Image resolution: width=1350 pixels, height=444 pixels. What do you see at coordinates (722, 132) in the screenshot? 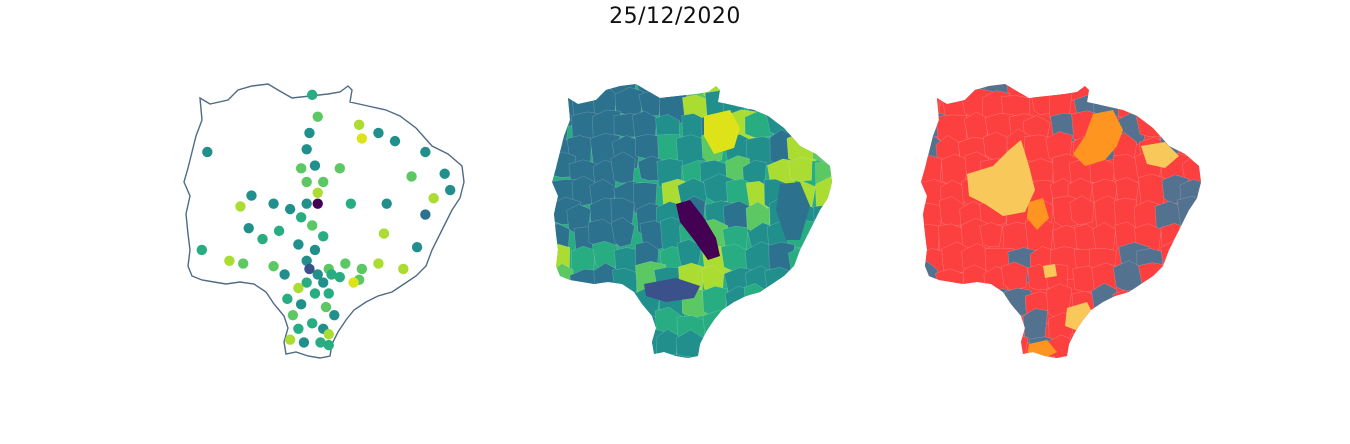
I see `choropleth-max-region` at bounding box center [722, 132].